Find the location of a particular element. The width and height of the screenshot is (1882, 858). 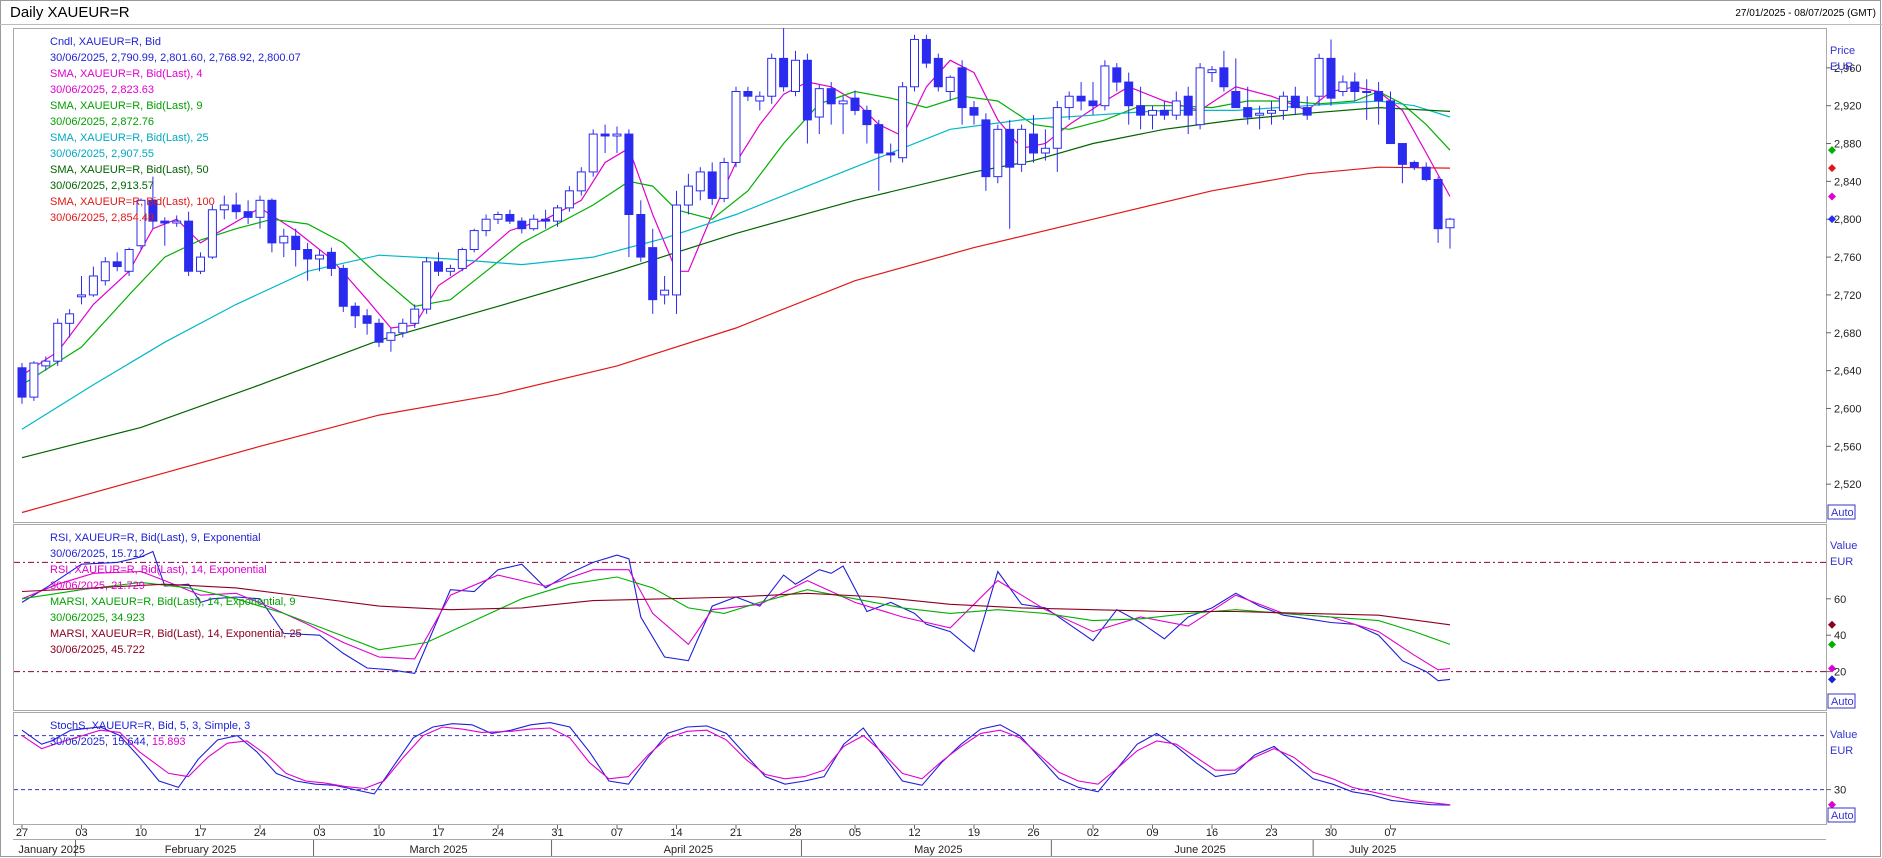

time-tick-label: 14 is located at coordinates (676, 833).